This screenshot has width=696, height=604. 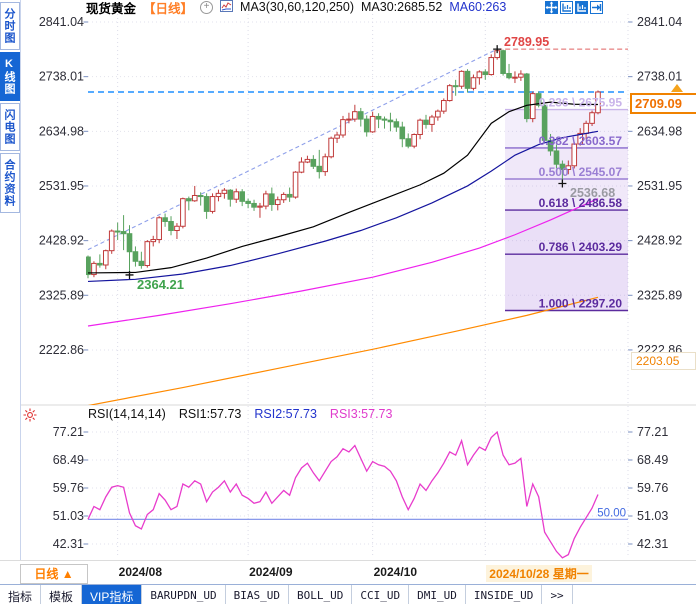 What do you see at coordinates (574, 7) in the screenshot?
I see `chart-toolbar` at bounding box center [574, 7].